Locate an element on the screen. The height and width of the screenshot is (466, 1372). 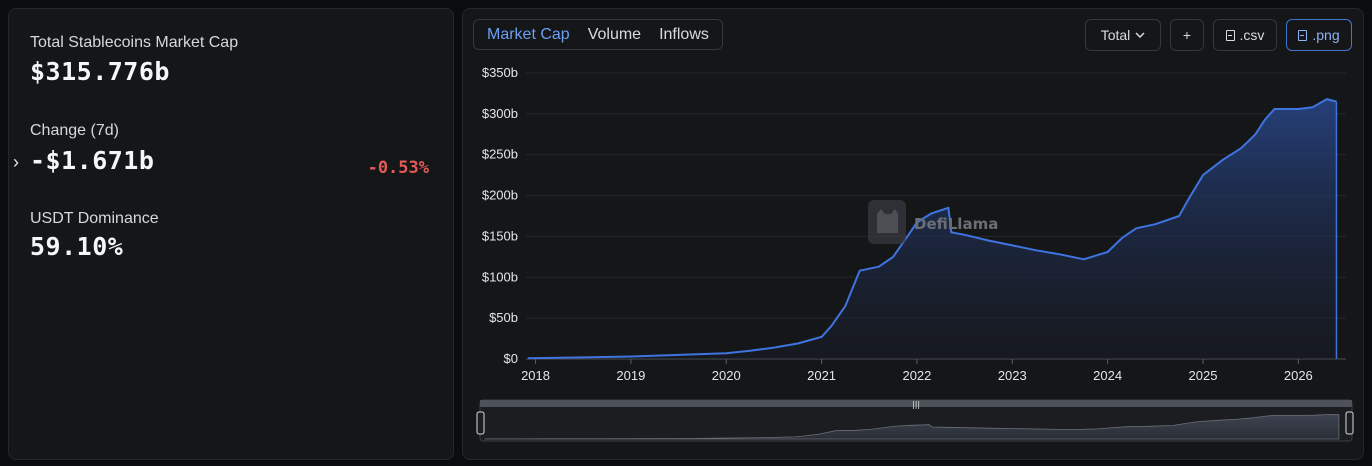
total-mcap-value: $315.776b is located at coordinates (100, 71).